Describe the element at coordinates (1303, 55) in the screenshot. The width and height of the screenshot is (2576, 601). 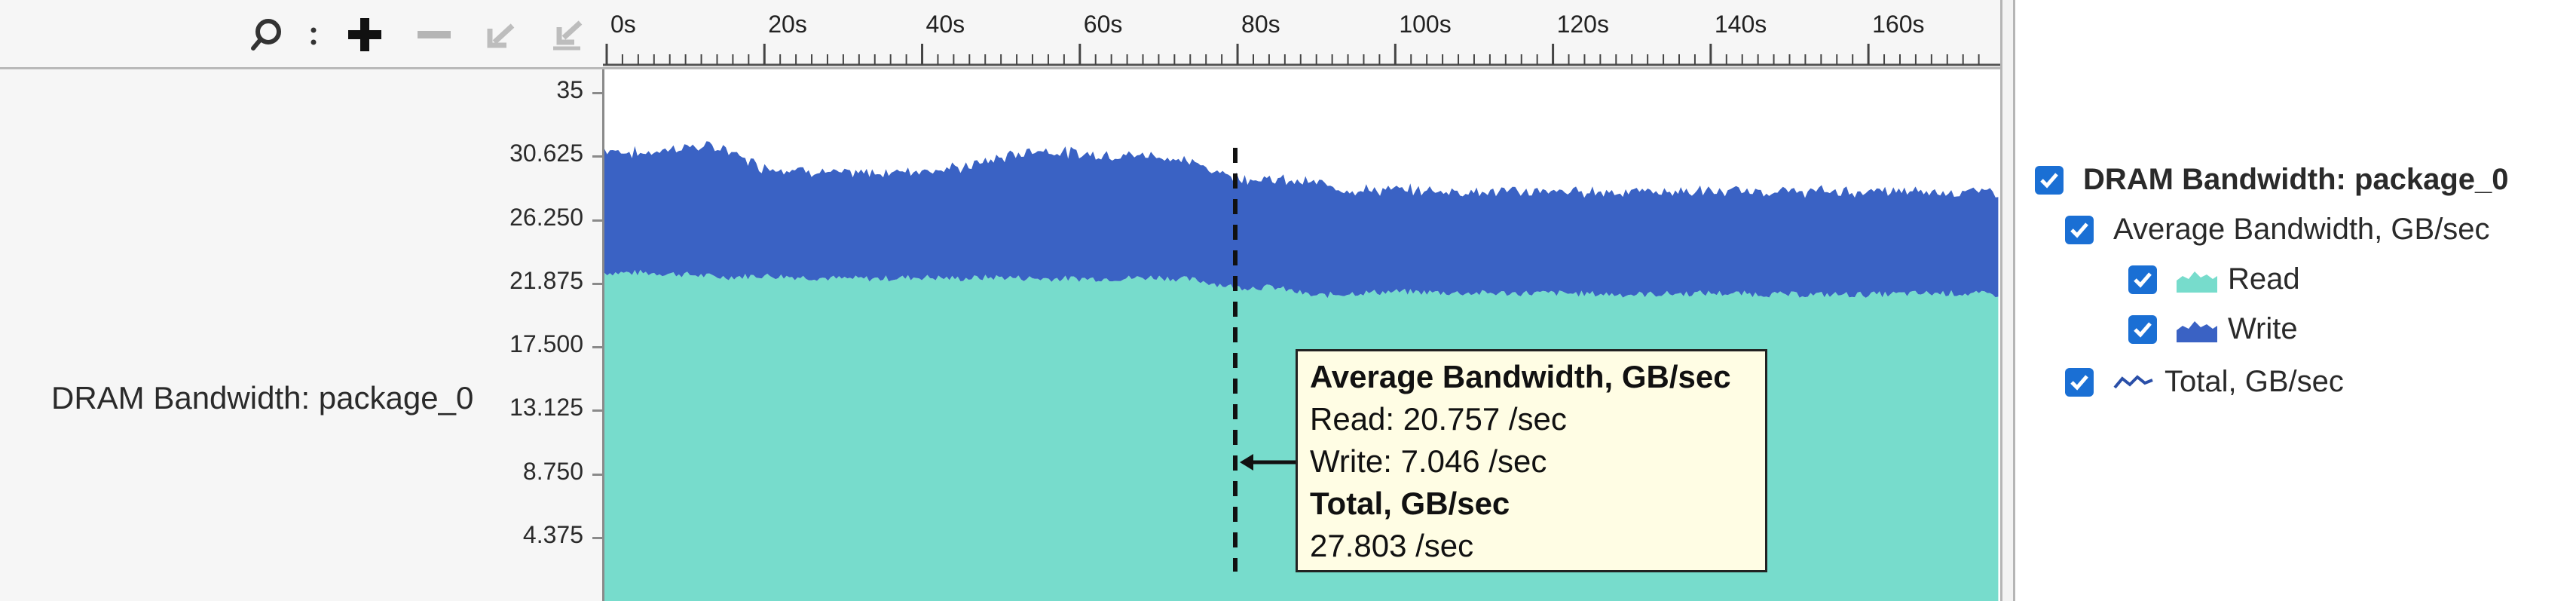
I see `time-ruler-ticks` at that location.